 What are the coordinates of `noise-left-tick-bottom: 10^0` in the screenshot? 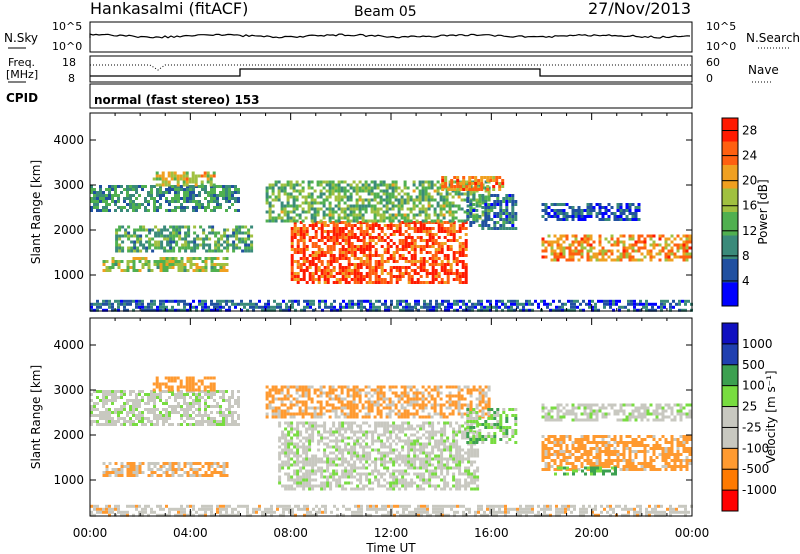 It's located at (67, 46).